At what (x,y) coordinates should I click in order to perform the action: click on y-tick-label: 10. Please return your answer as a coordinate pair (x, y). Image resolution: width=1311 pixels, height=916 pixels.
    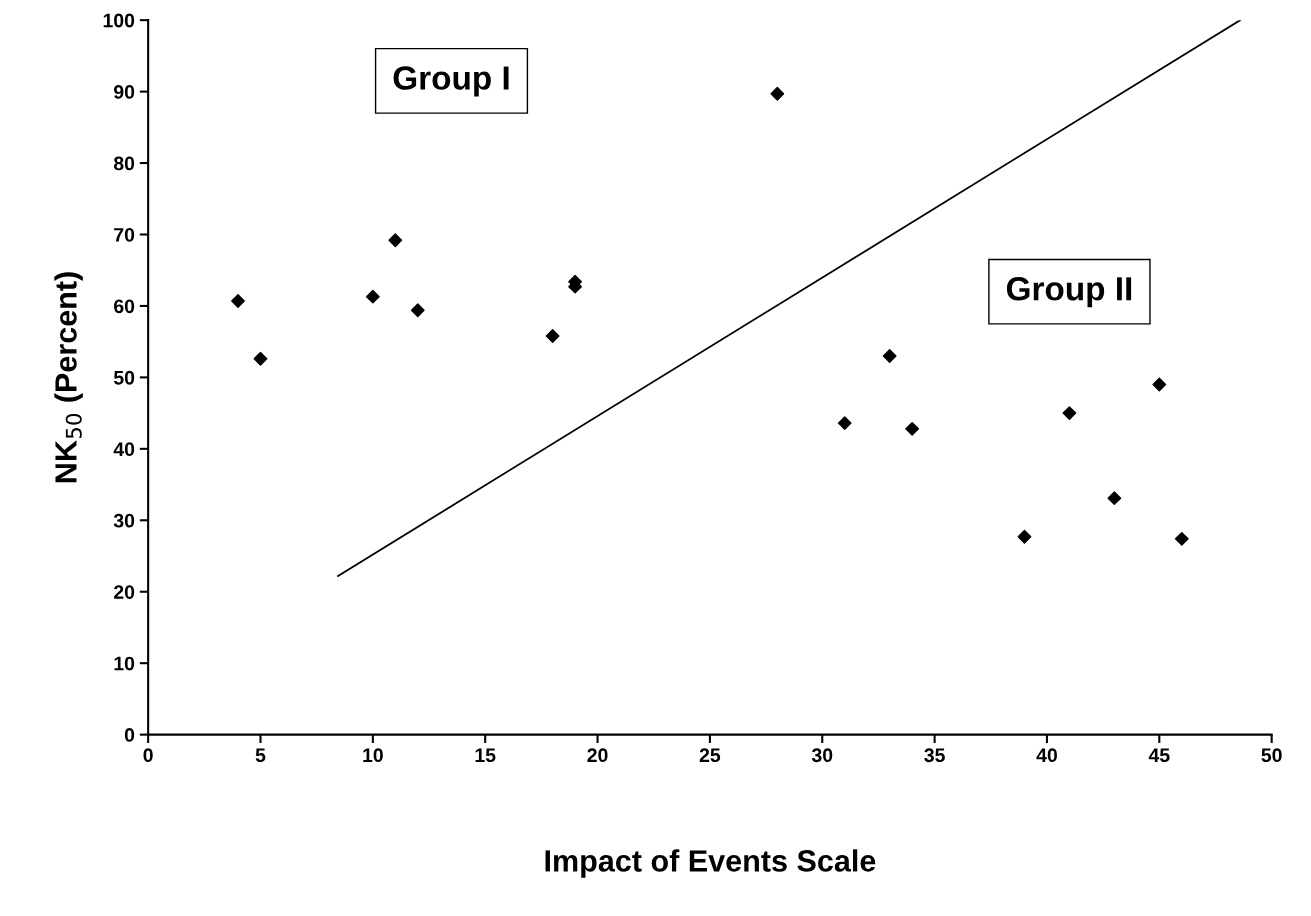
    Looking at the image, I should click on (124, 663).